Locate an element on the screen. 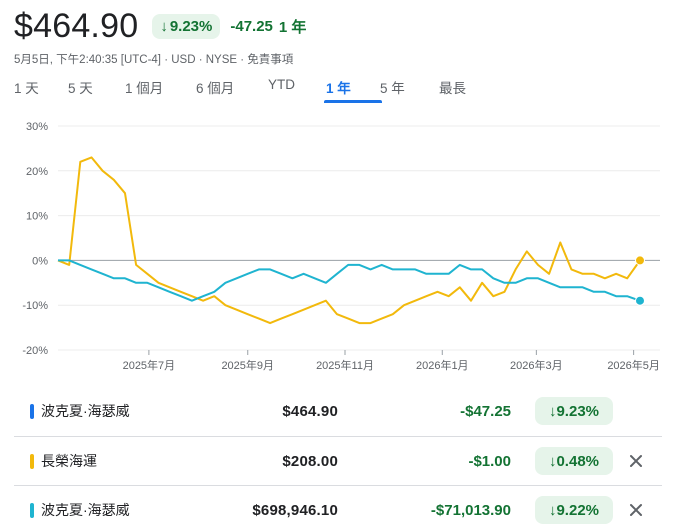  quote-header: $464.90 ↓ 9.23% -47.25 1 年 is located at coordinates (160, 26).